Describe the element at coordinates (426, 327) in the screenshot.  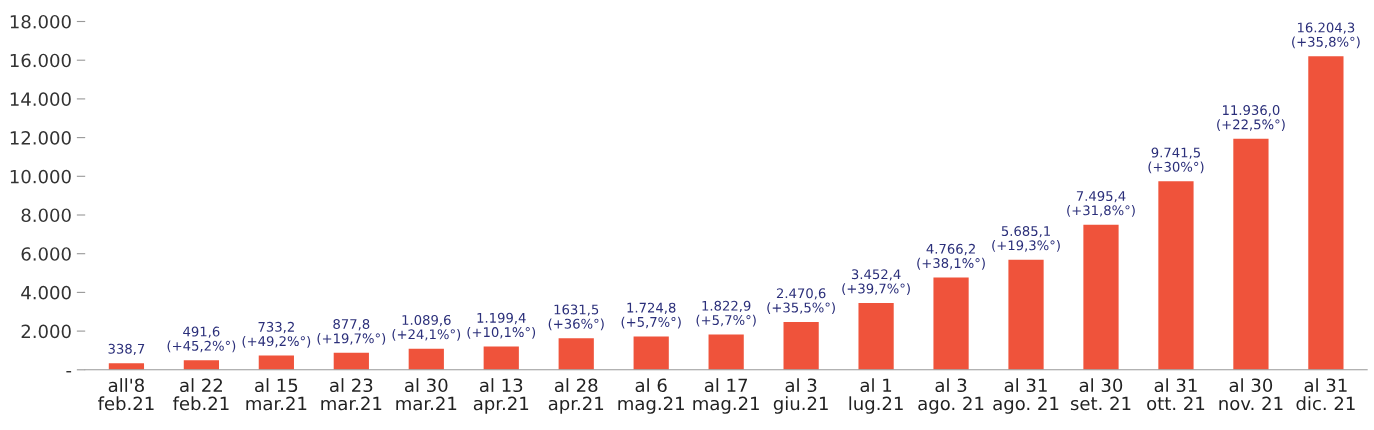
I see `data-label: 1.089,6 (+24,1%°)` at that location.